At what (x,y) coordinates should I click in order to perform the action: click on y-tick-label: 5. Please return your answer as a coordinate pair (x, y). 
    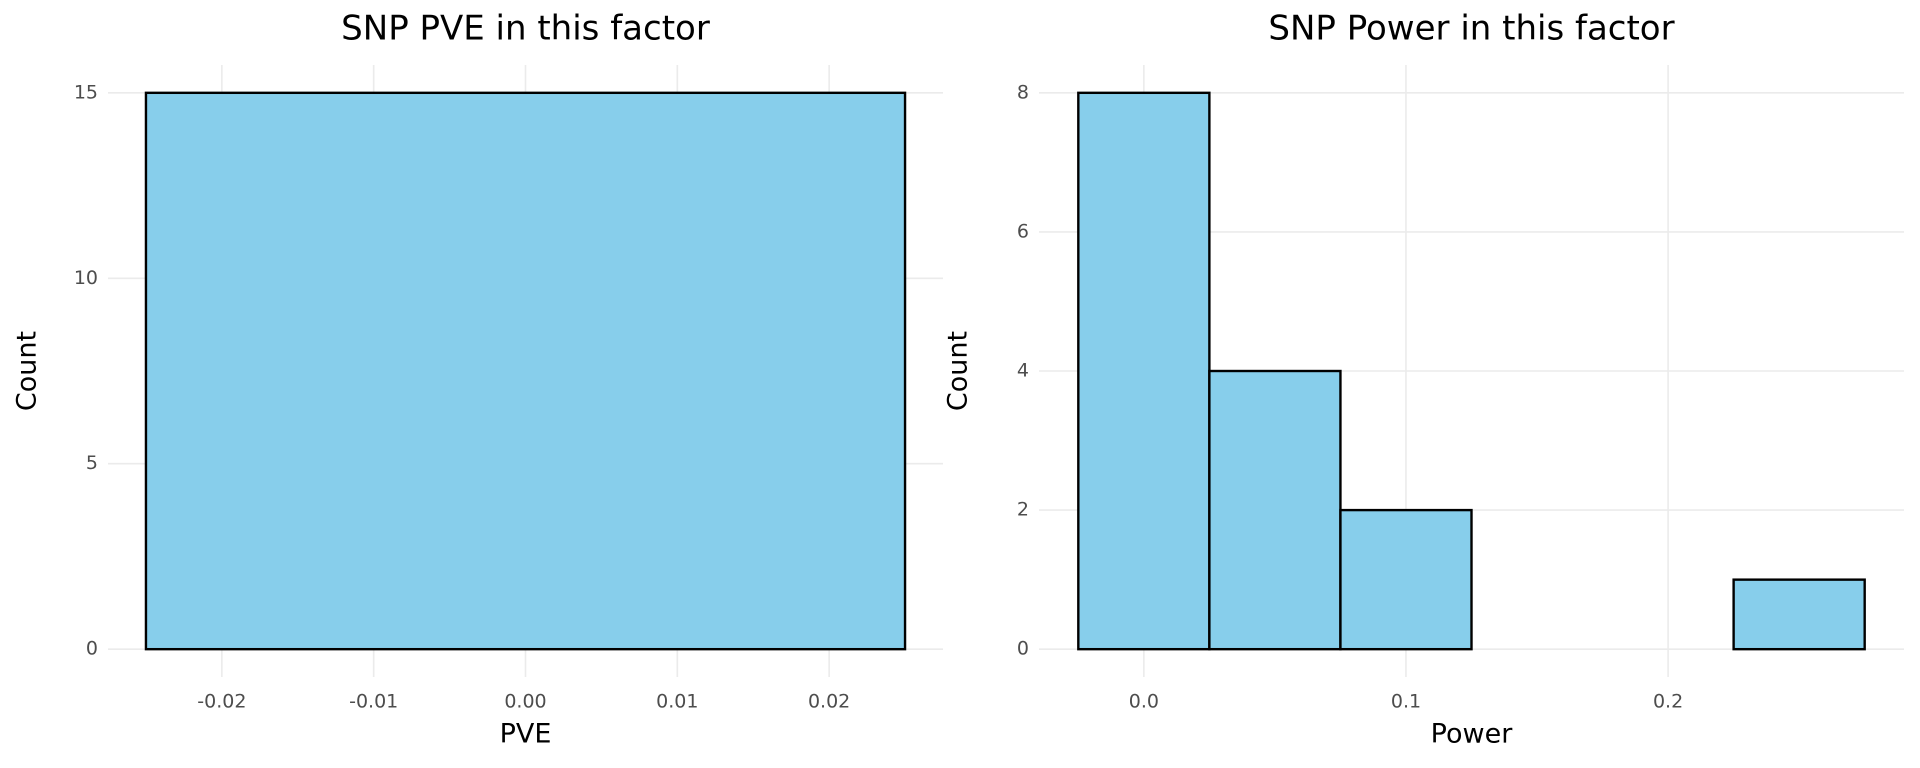
    Looking at the image, I should click on (92, 463).